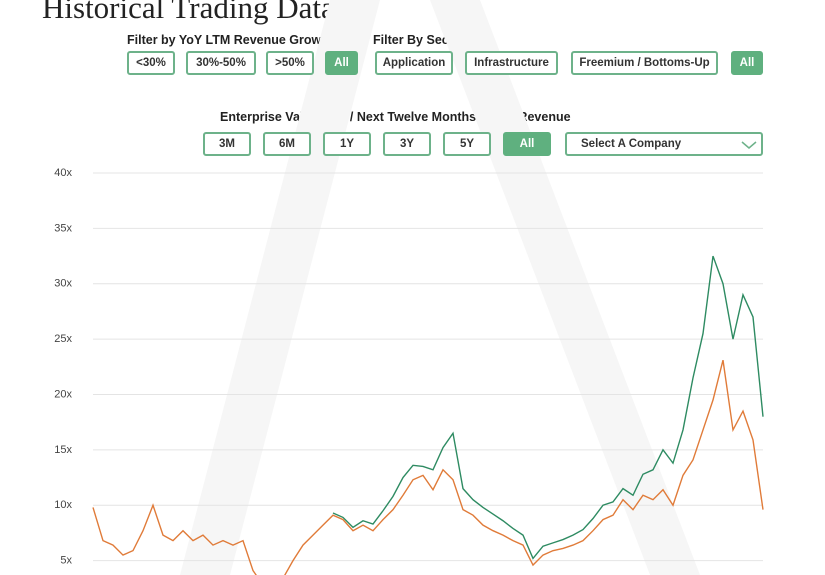  What do you see at coordinates (151, 63) in the screenshot?
I see `filter-button: <30%` at bounding box center [151, 63].